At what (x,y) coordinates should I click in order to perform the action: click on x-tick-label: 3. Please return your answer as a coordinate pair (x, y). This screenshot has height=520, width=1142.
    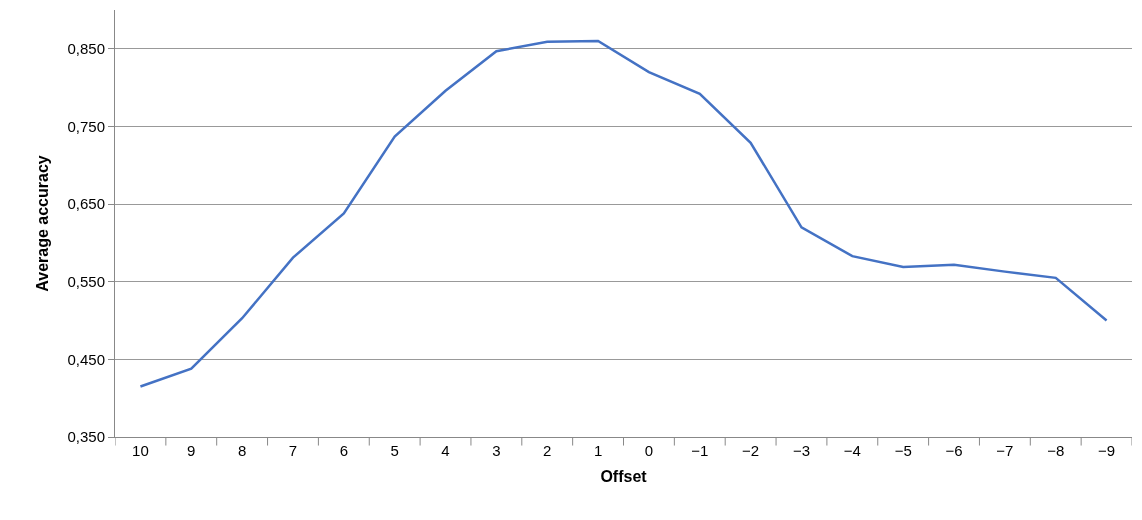
    Looking at the image, I should click on (496, 450).